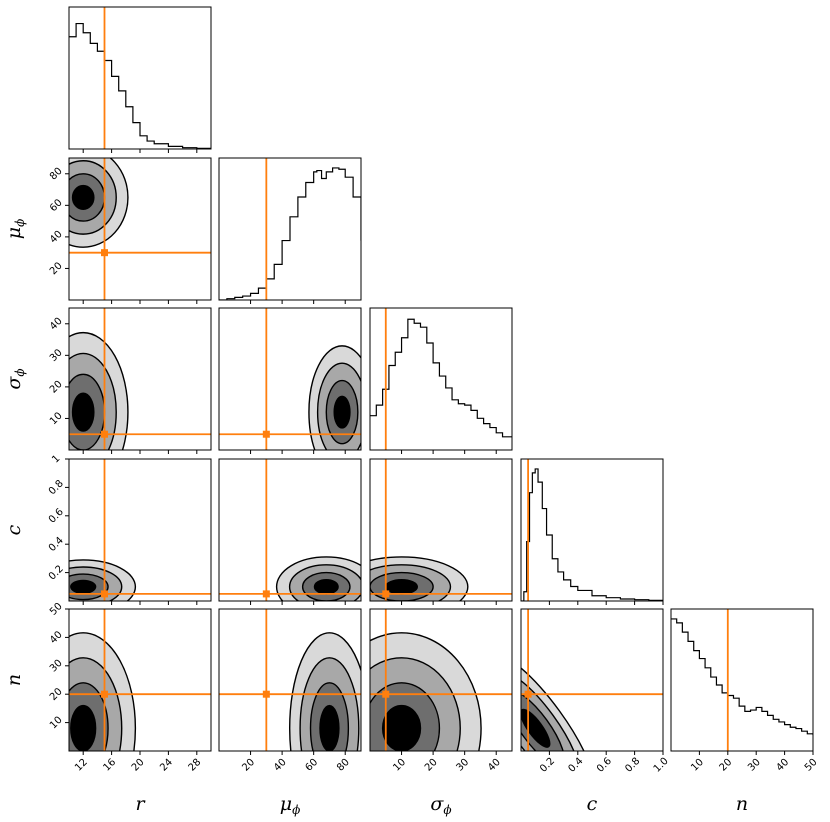 This screenshot has width=830, height=822. What do you see at coordinates (343, 765) in the screenshot?
I see `x-tick-label-mu_phi: 80` at bounding box center [343, 765].